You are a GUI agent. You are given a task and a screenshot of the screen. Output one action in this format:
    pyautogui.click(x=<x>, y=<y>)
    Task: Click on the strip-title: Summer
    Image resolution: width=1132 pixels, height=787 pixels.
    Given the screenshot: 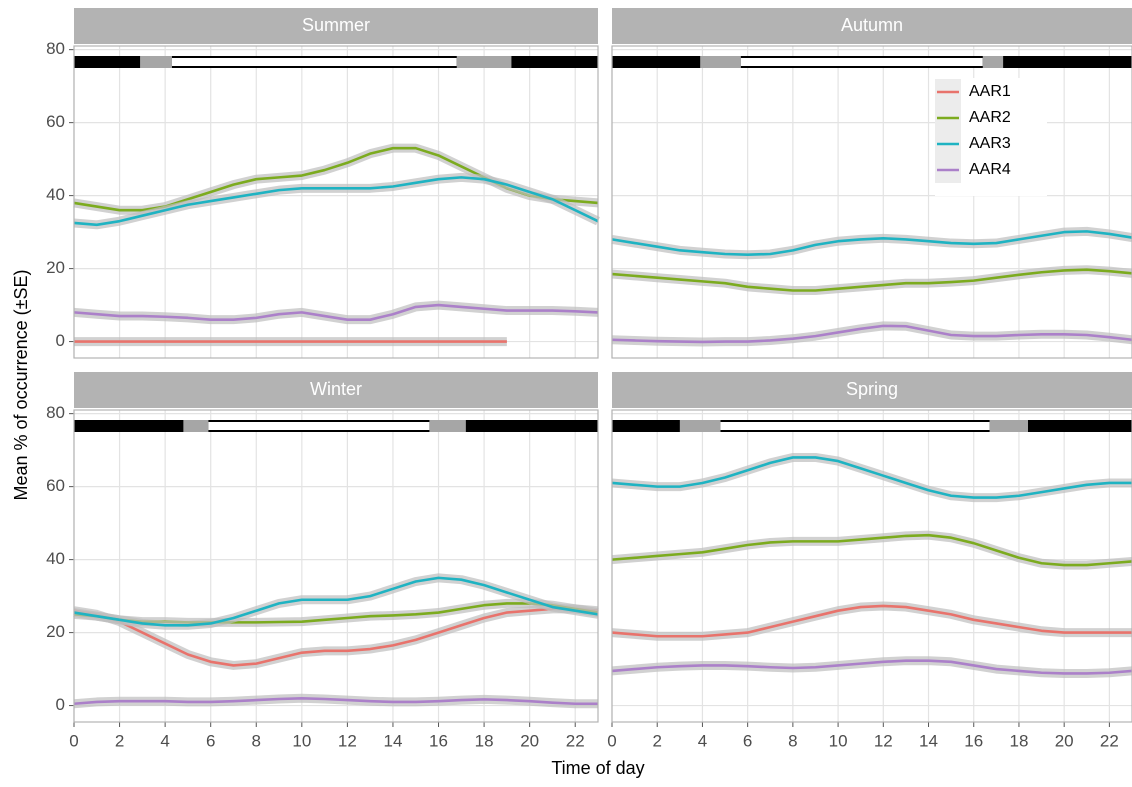 What is the action you would take?
    pyautogui.click(x=336, y=25)
    